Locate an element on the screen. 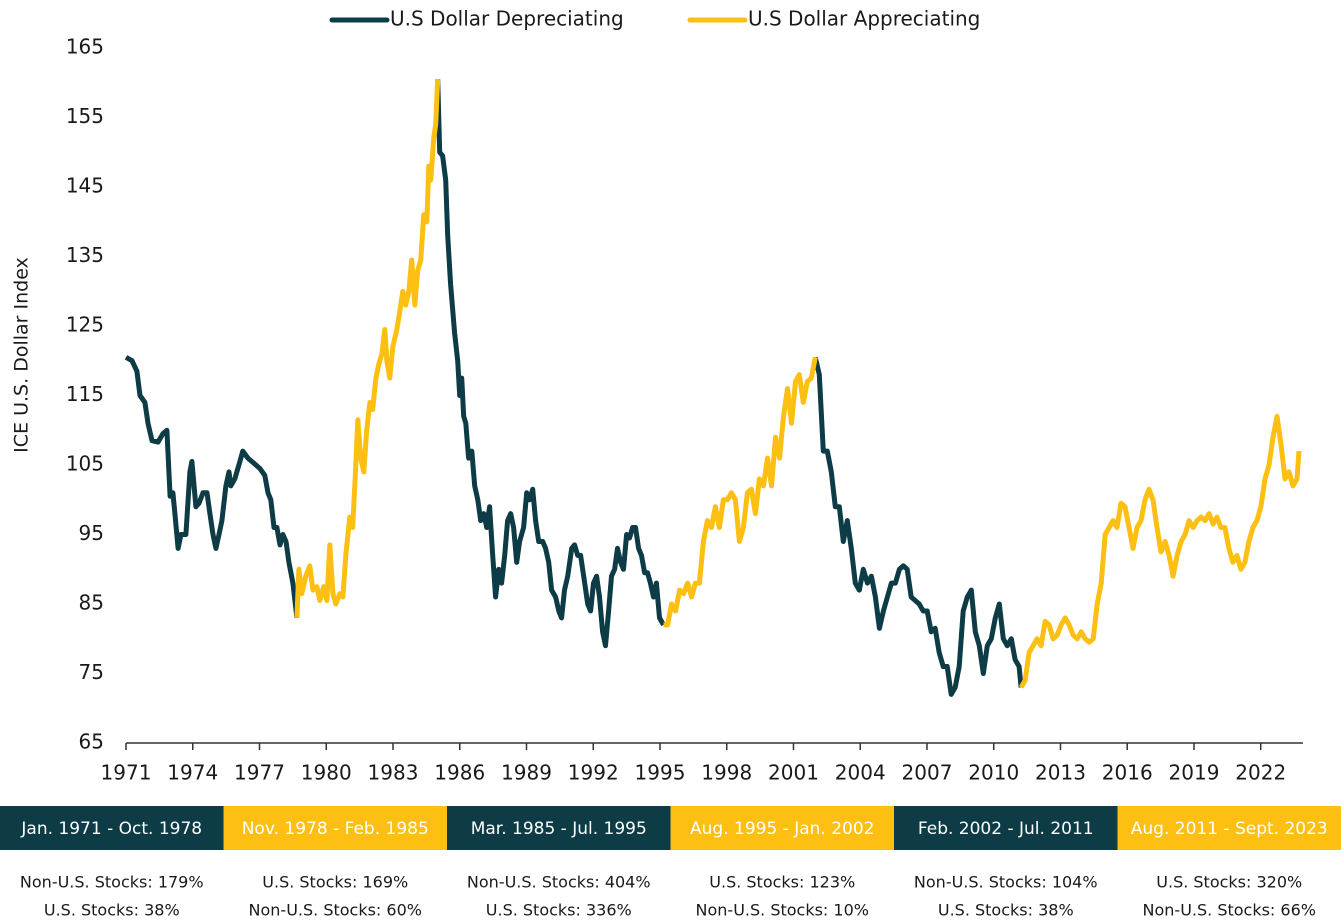 This screenshot has height=922, width=1341. y-tick-label: 125 is located at coordinates (85, 325).